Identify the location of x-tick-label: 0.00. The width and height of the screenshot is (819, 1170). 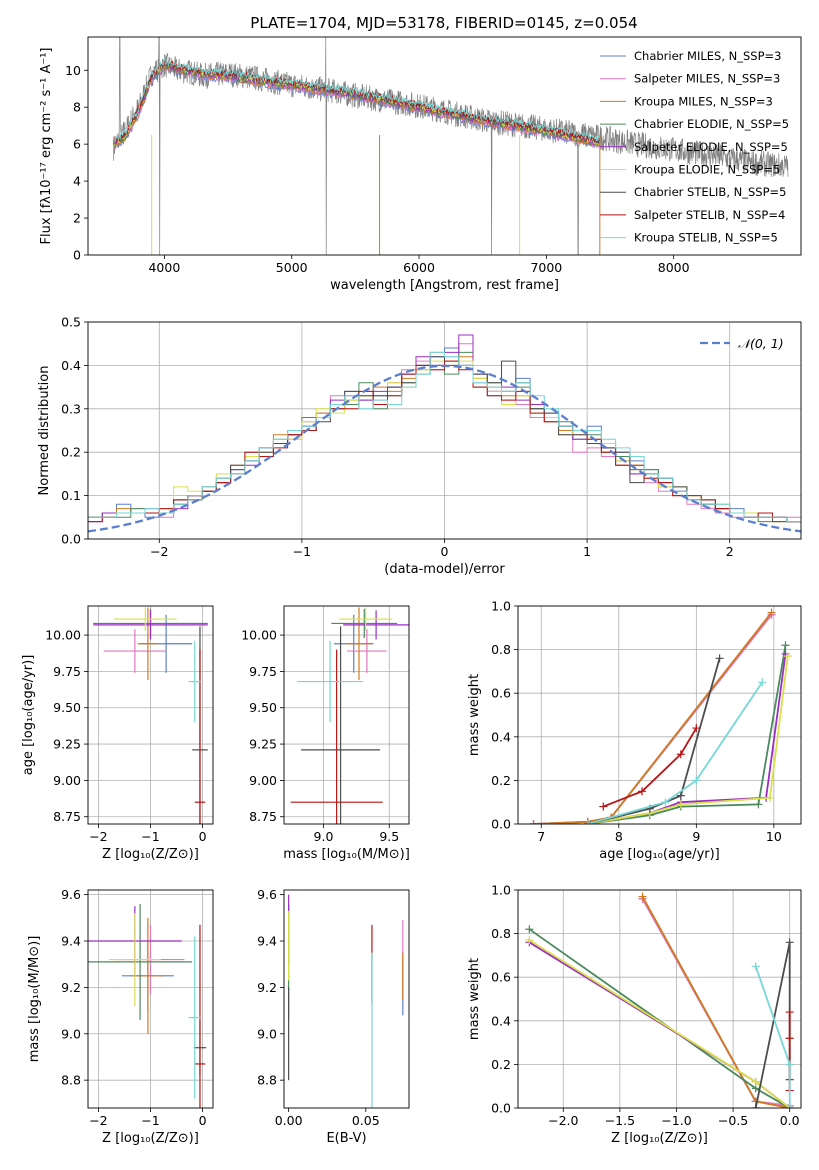
(289, 1120).